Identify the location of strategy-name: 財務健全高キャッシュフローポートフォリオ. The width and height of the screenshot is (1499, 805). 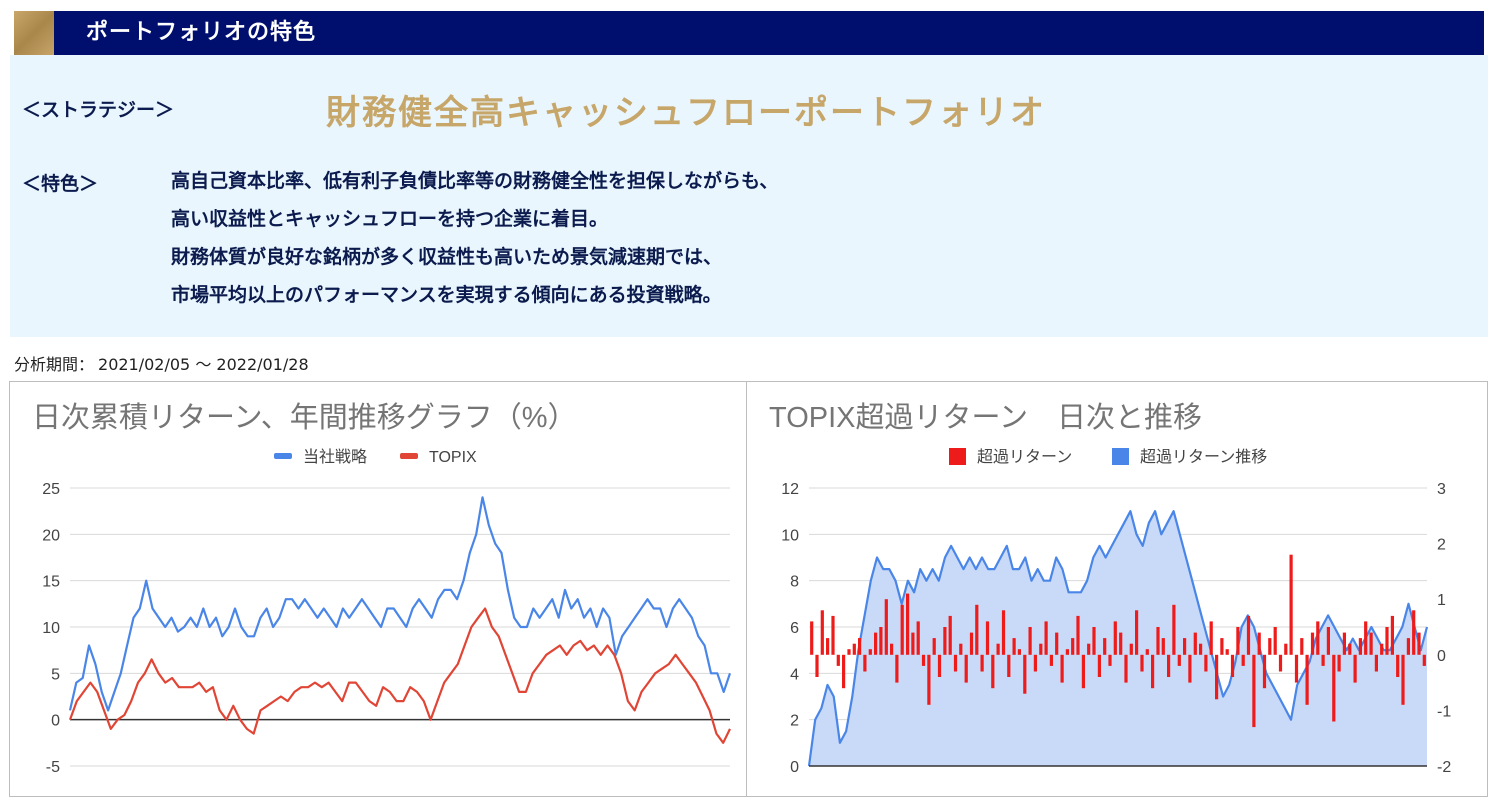
(686, 113).